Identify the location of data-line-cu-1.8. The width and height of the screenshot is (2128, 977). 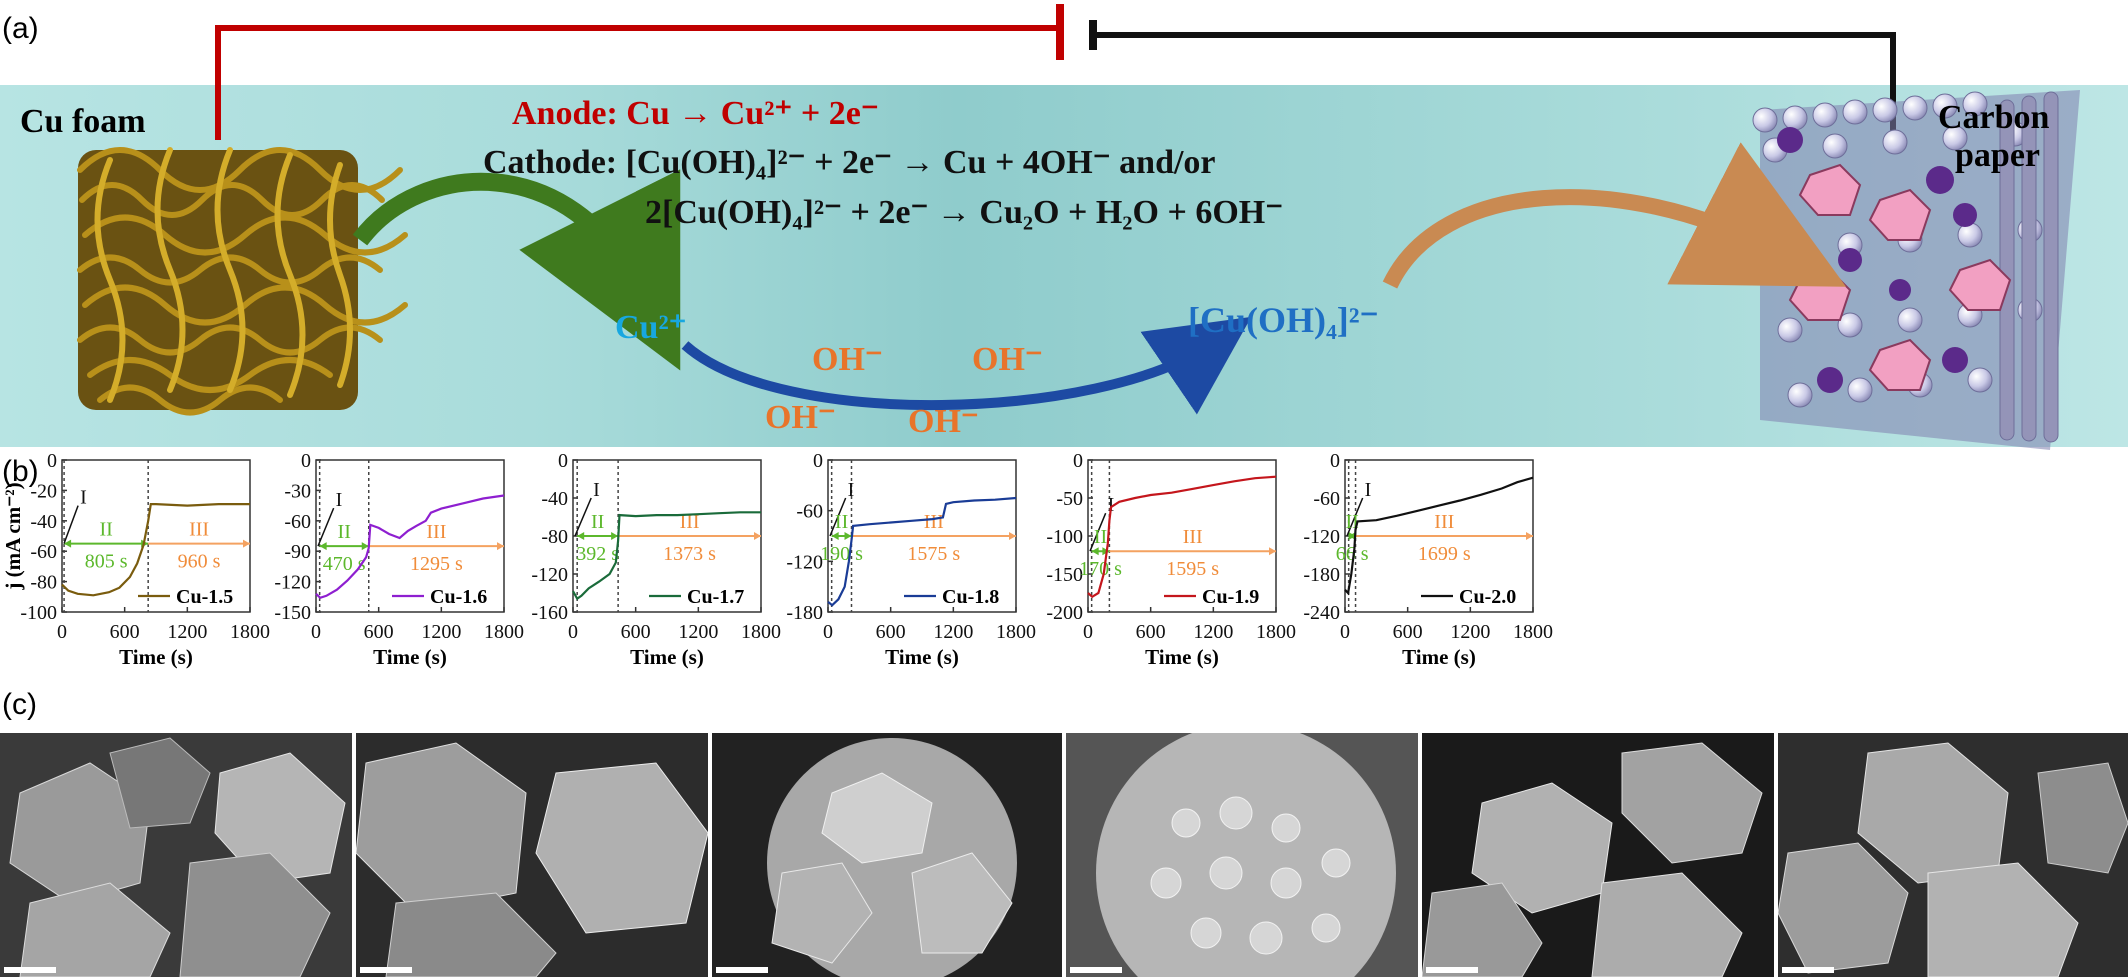
(922, 551).